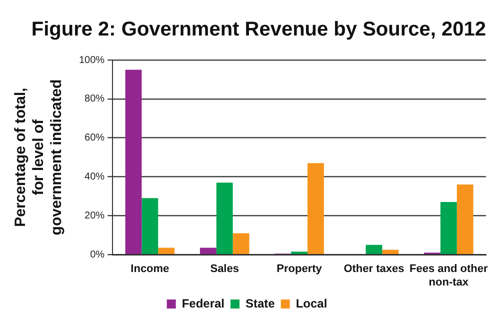 This screenshot has width=500, height=320. Describe the element at coordinates (94, 99) in the screenshot. I see `y-tick-label: 80%` at that location.